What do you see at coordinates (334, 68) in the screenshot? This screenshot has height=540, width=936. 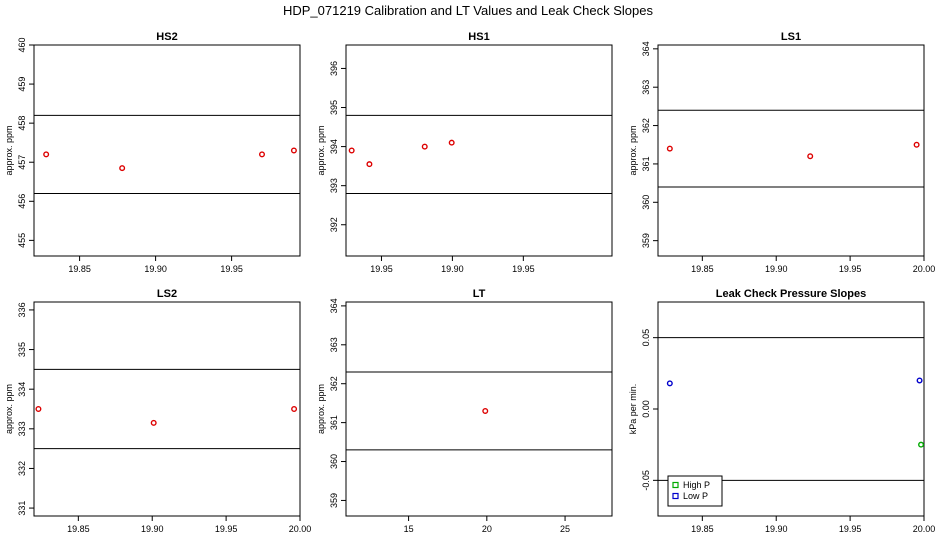 I see `y-tick-label-hs1-4: 396` at bounding box center [334, 68].